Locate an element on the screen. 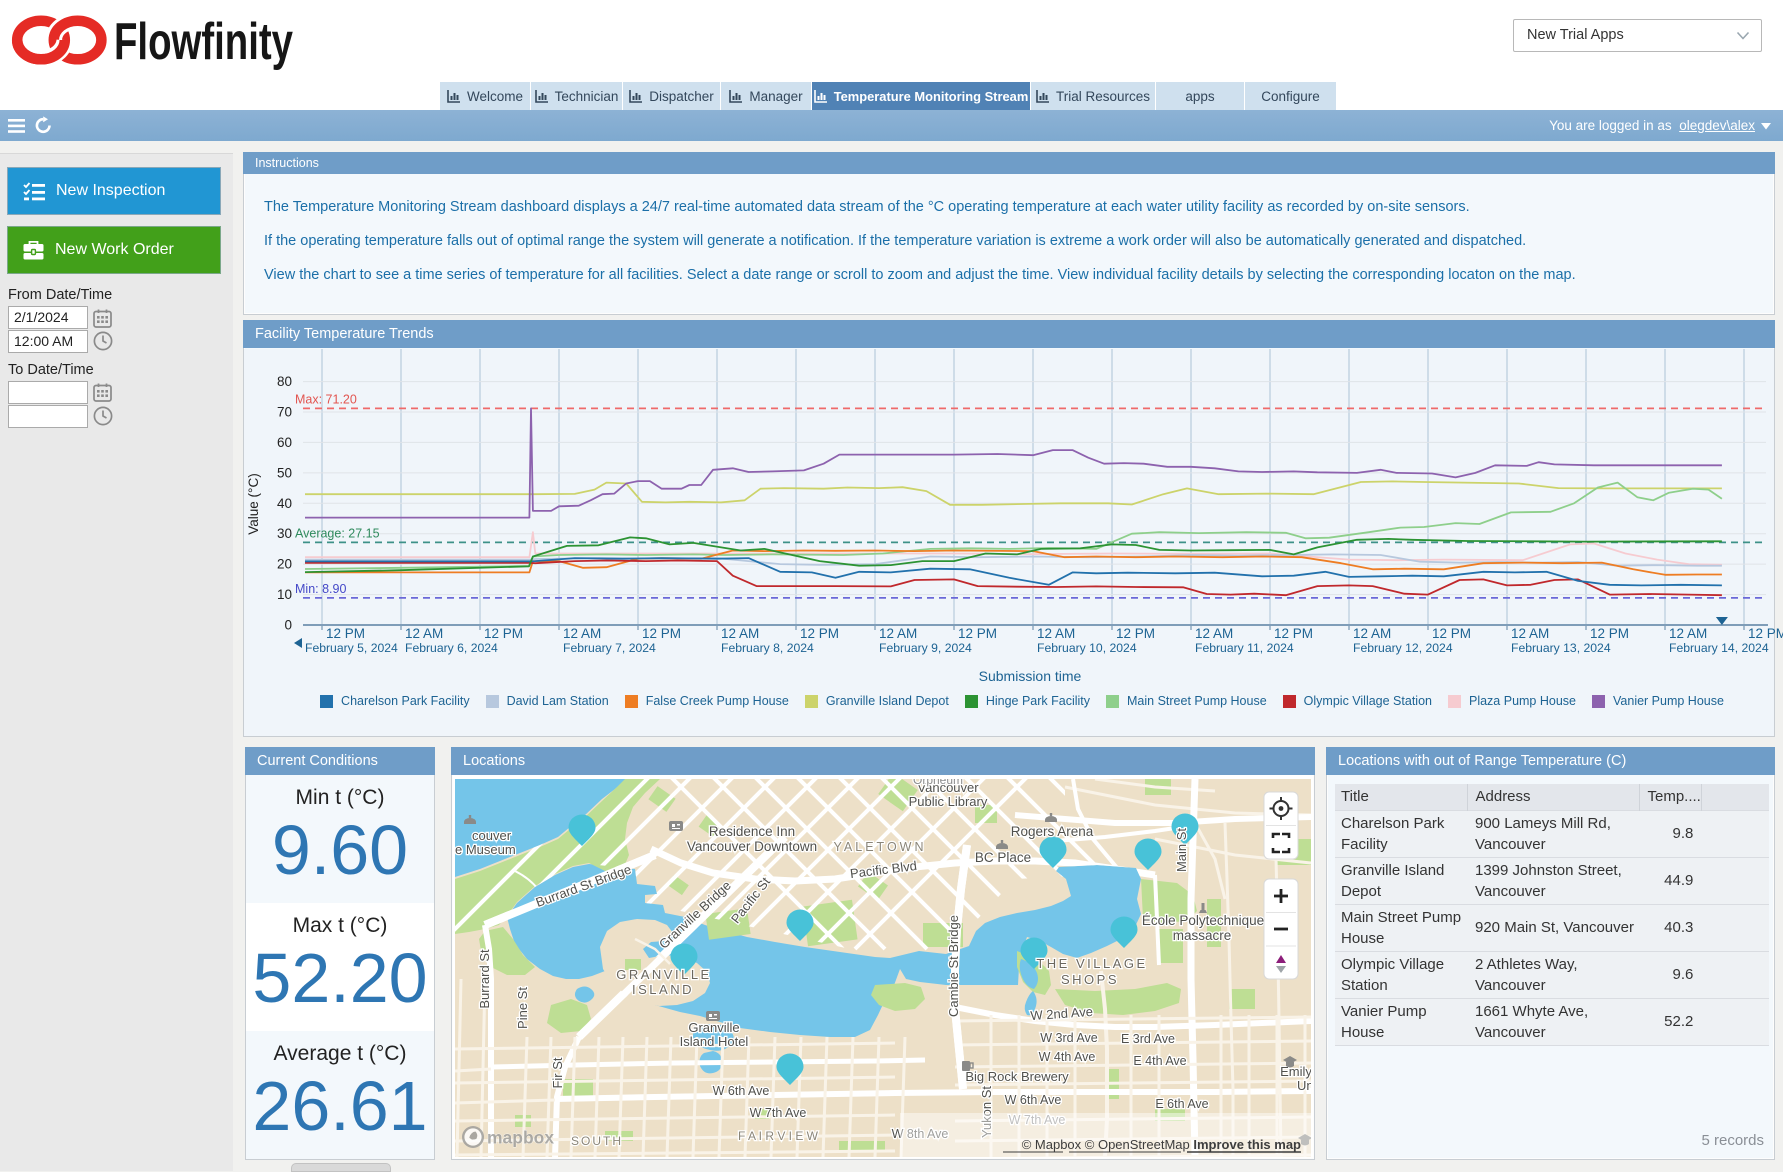 The width and height of the screenshot is (1783, 1172). svg-text: BC Place is located at coordinates (1003, 857).